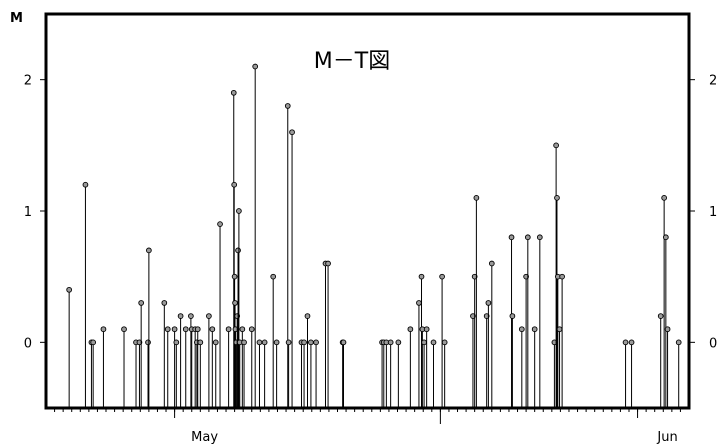 The width and height of the screenshot is (717, 446). Describe the element at coordinates (713, 343) in the screenshot. I see `y-tick-label-right: 0` at that location.